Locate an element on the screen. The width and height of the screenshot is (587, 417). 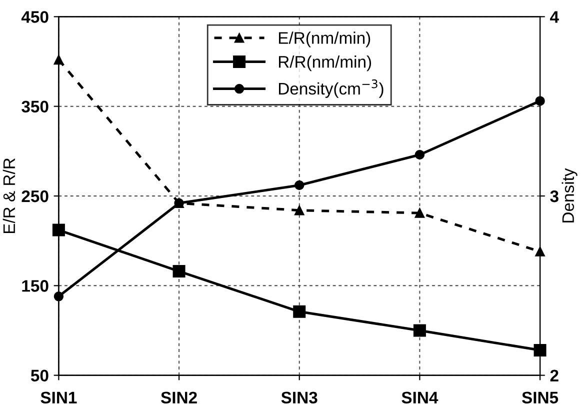
y-axis-title: E/R & R/R is located at coordinates (9, 196).